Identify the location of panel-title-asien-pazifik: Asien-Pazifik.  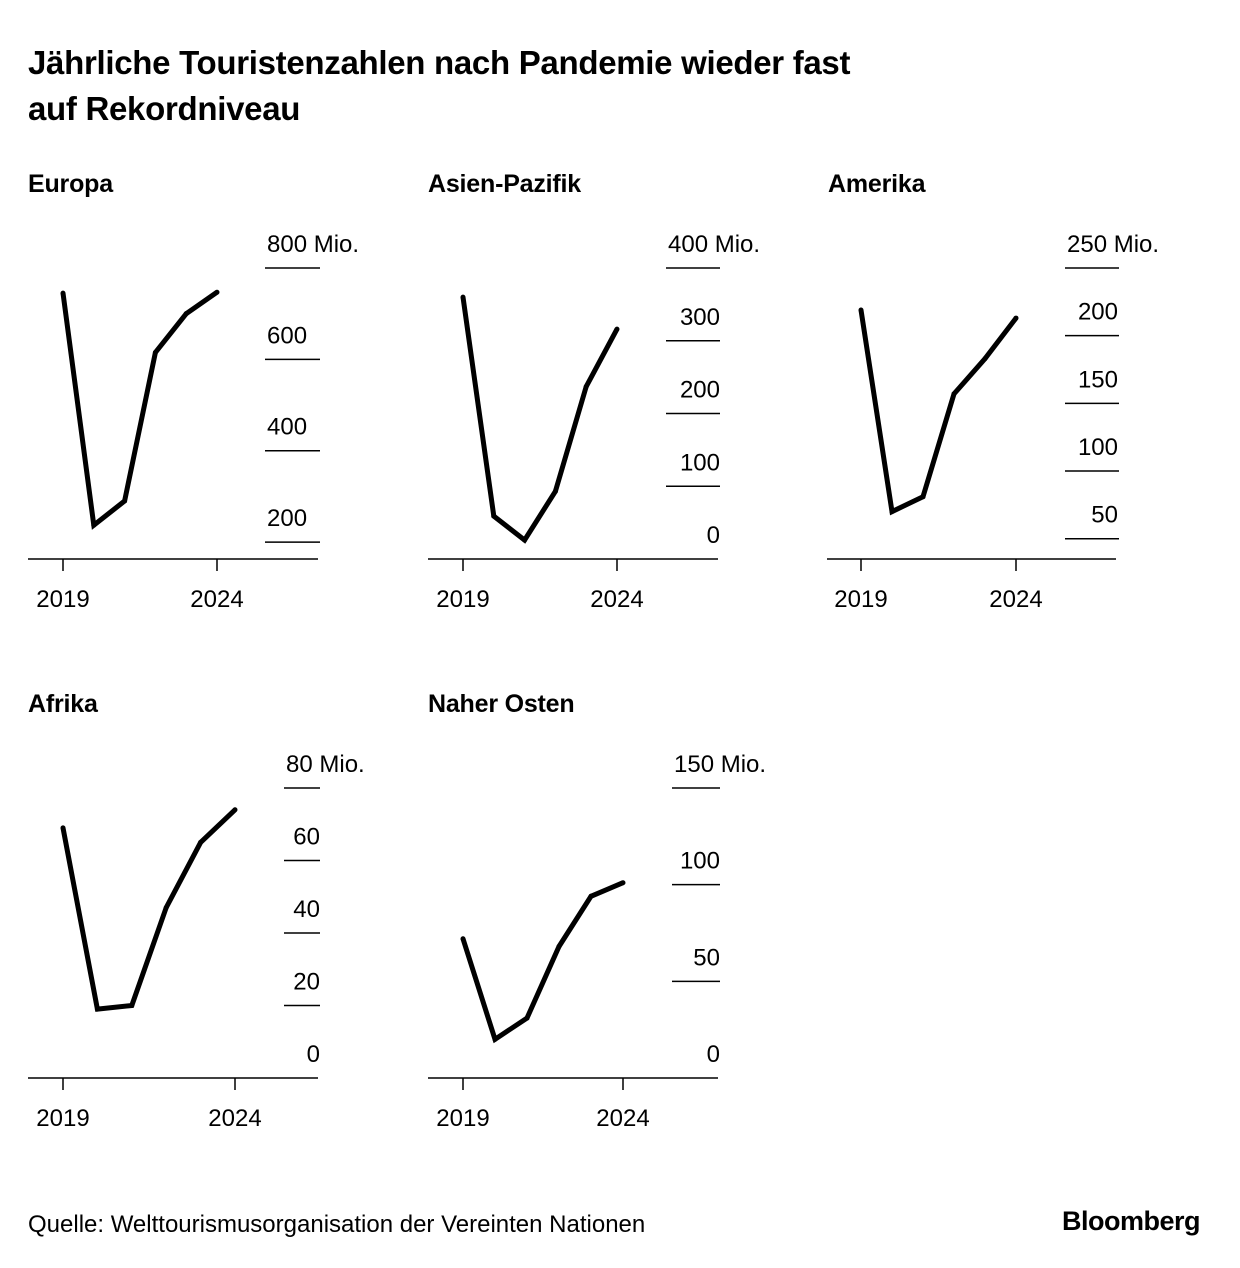
(505, 184).